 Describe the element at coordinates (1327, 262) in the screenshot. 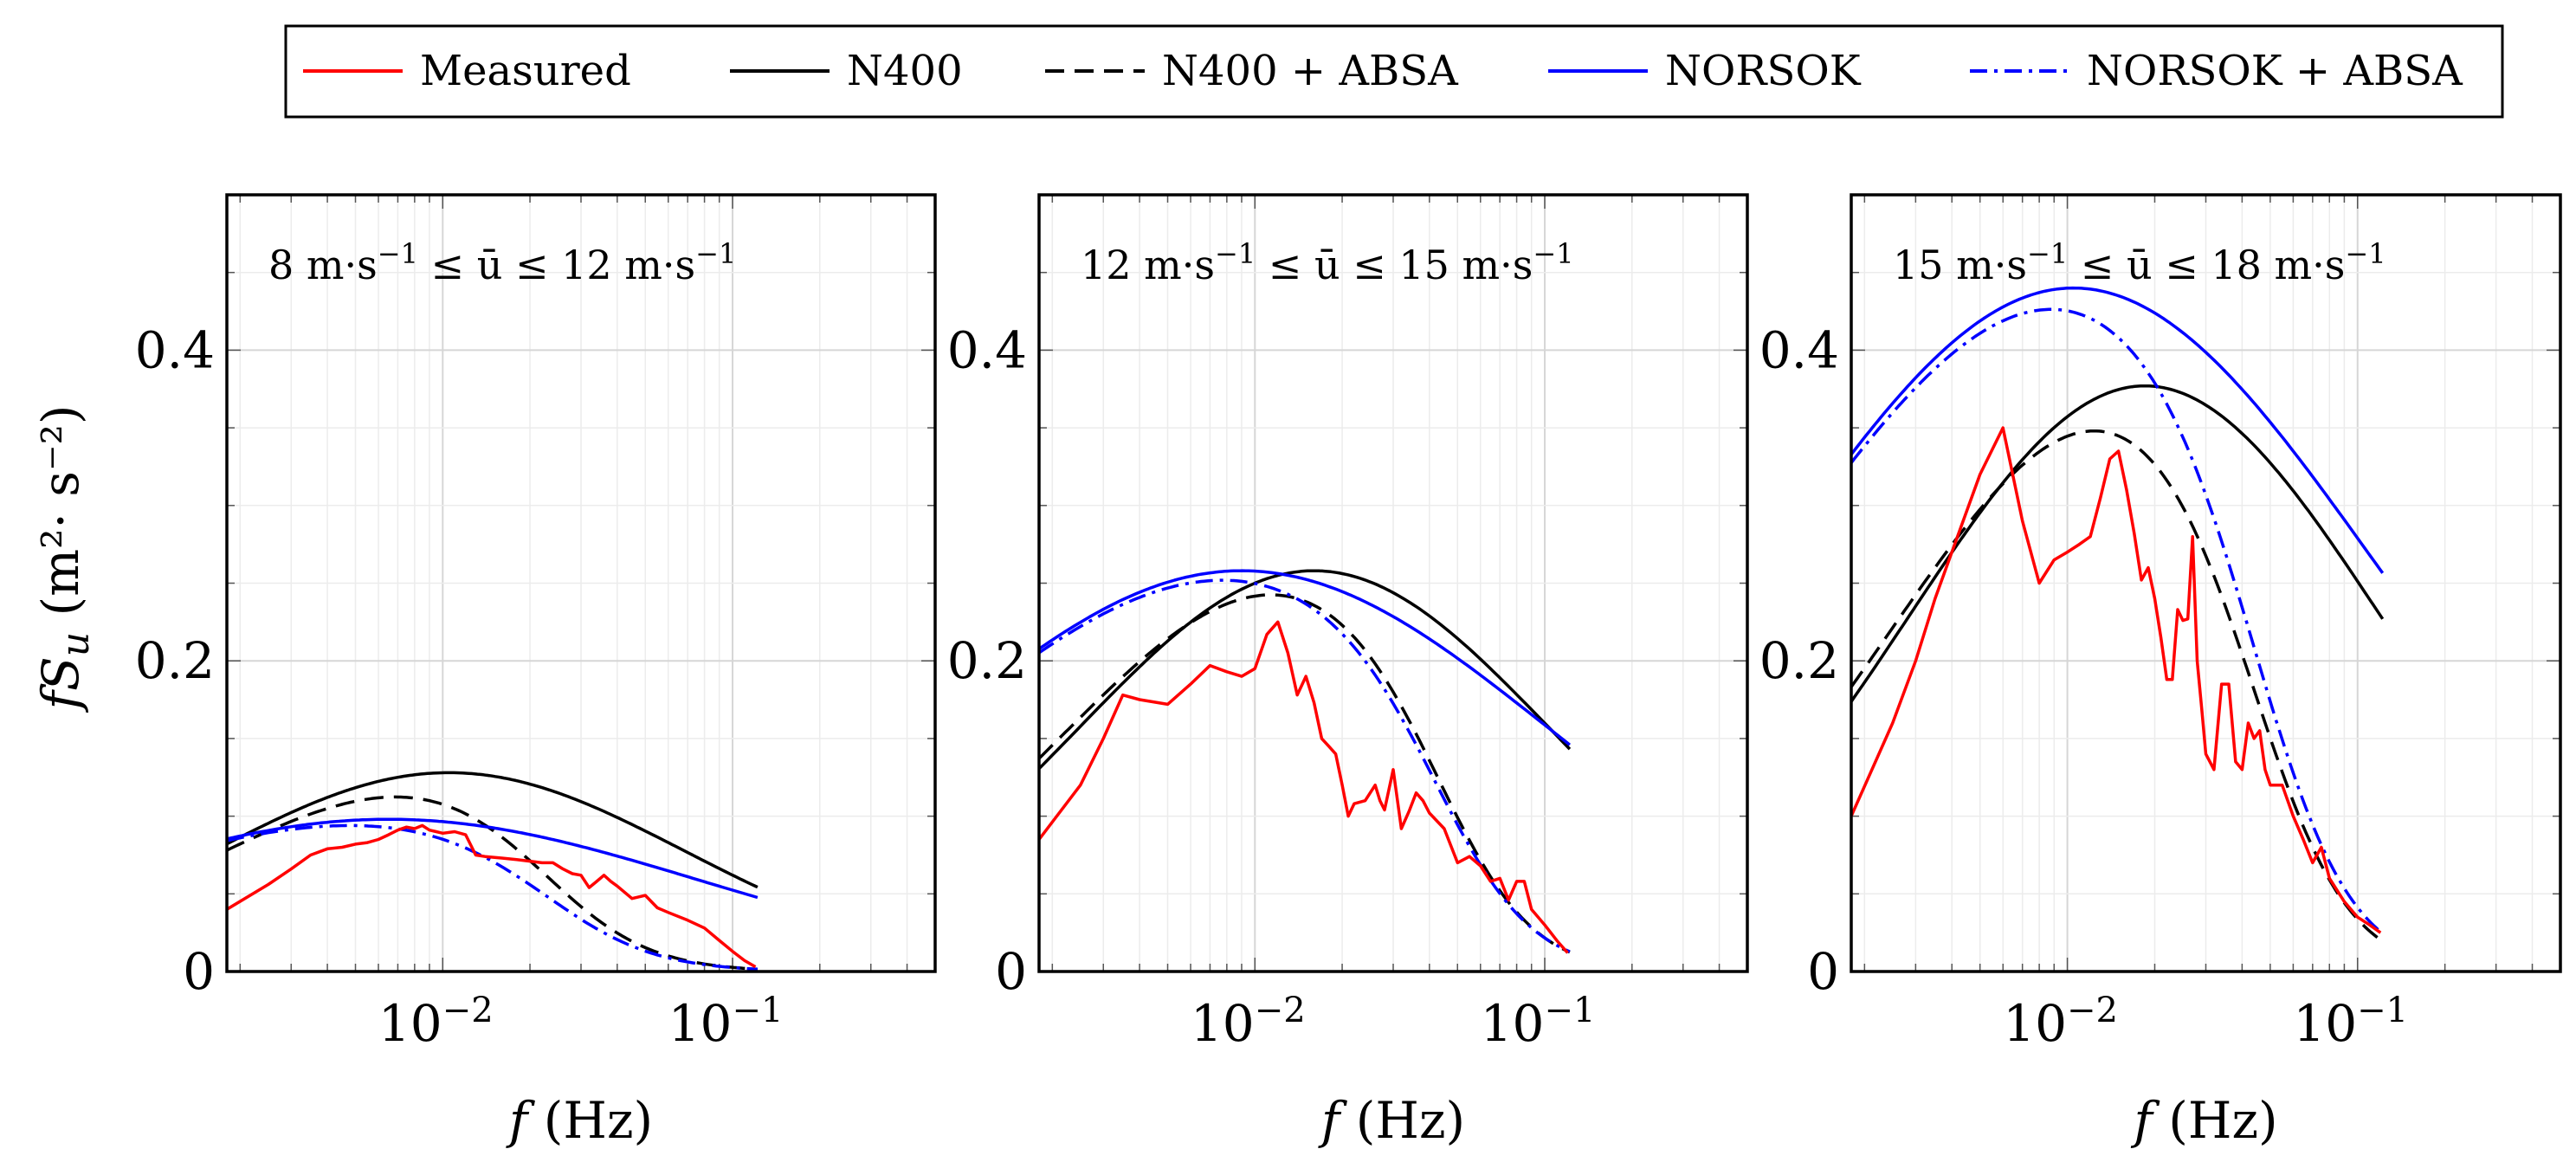

I see `panel-annotation: 12 m·s−1 ≤ ū ≤ 15 m·s−1` at that location.